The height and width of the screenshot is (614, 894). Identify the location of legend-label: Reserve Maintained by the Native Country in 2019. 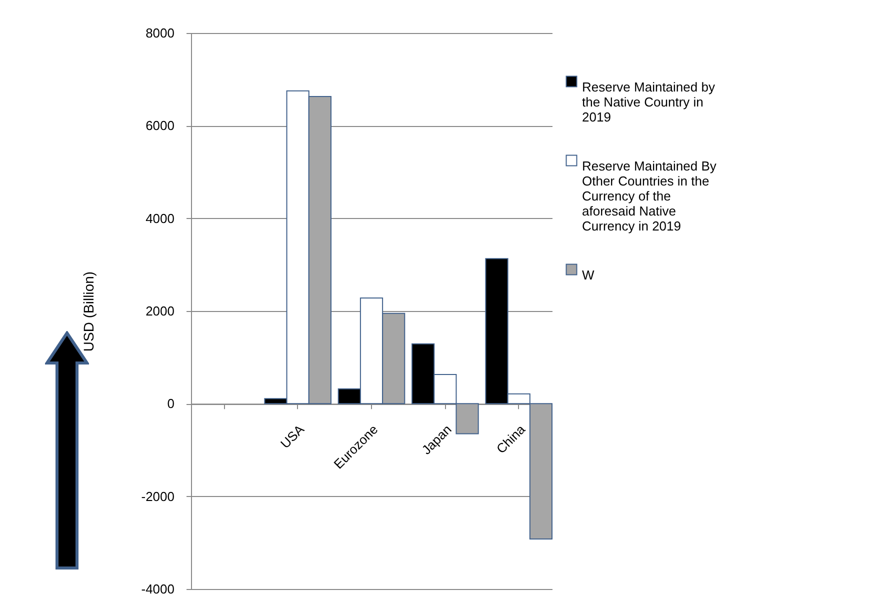
(649, 102).